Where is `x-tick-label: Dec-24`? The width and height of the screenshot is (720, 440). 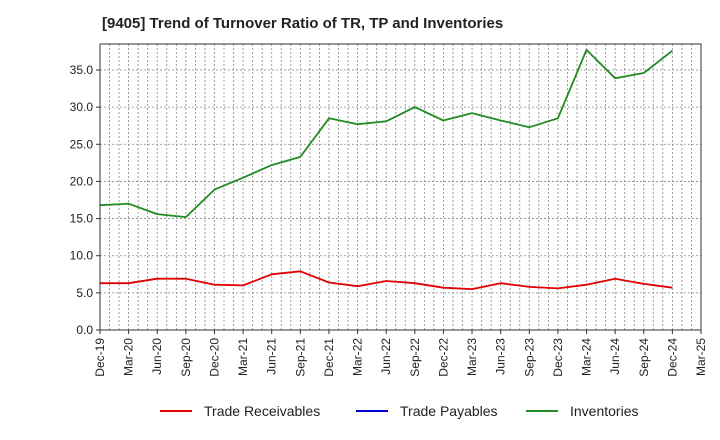
x-tick-label: Dec-24 is located at coordinates (672, 357).